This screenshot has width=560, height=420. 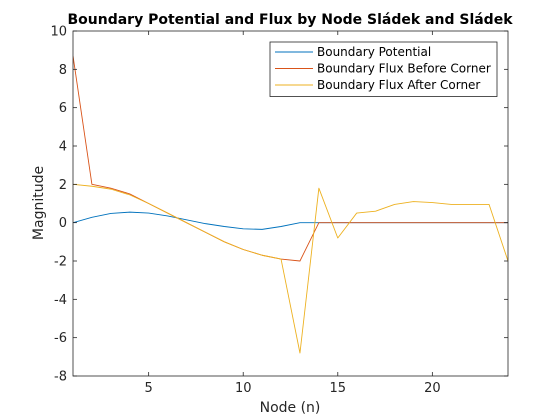 What do you see at coordinates (60, 338) in the screenshot?
I see `y-tick-label: -6` at bounding box center [60, 338].